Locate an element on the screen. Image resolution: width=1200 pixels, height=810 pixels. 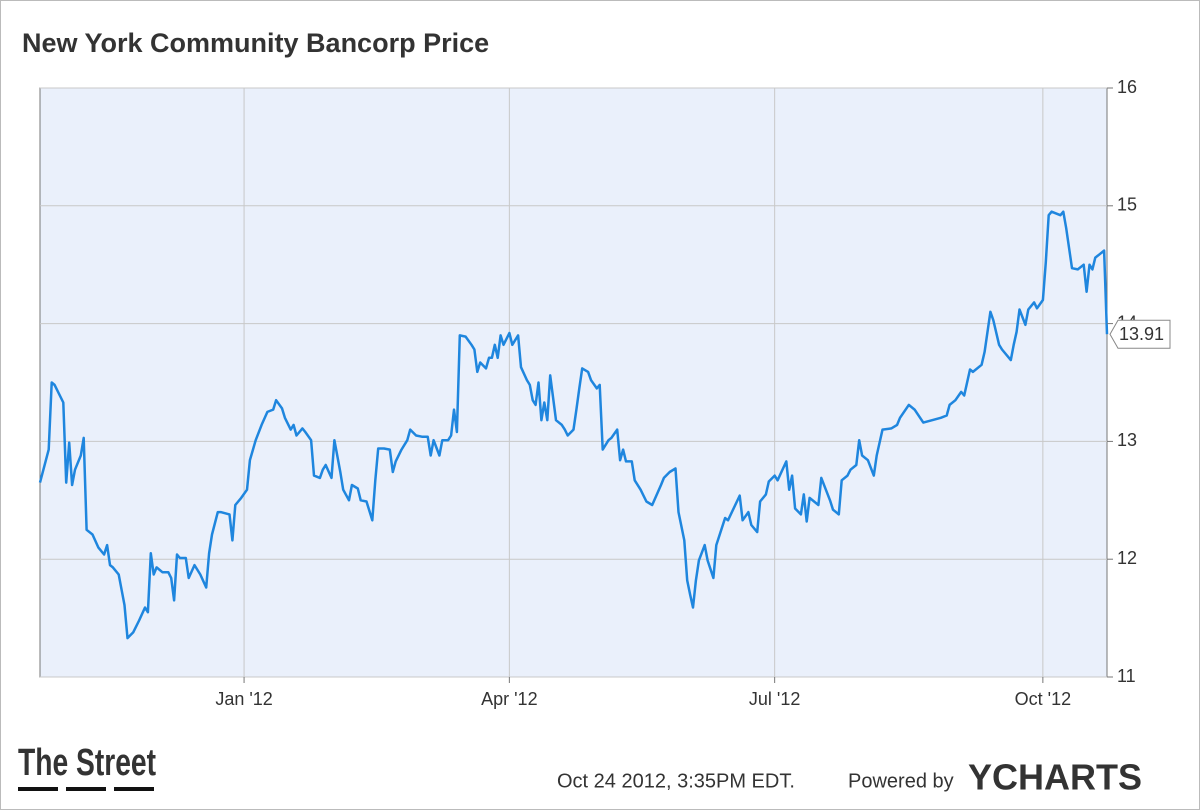
last-value-label: 13.91 is located at coordinates (1141, 334).